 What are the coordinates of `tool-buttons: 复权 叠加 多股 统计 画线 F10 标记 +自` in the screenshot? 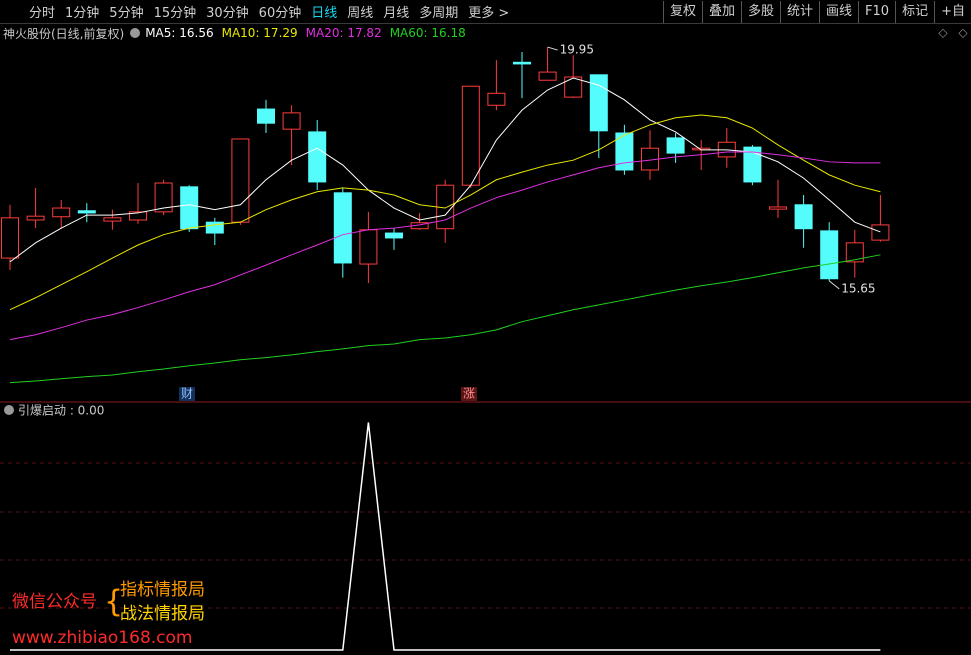 It's located at (816, 11).